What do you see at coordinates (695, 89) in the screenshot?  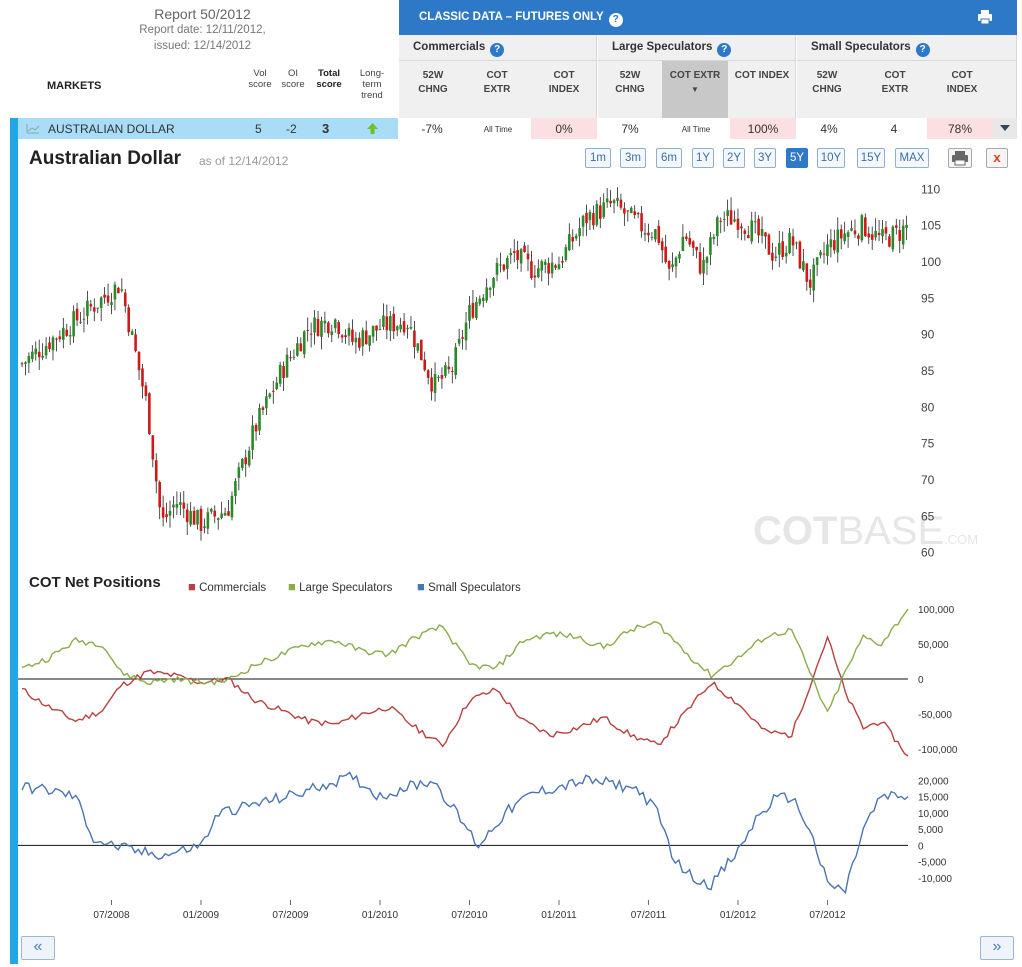 I see `col-cot-extr-selected: COT EXTR ▼` at bounding box center [695, 89].